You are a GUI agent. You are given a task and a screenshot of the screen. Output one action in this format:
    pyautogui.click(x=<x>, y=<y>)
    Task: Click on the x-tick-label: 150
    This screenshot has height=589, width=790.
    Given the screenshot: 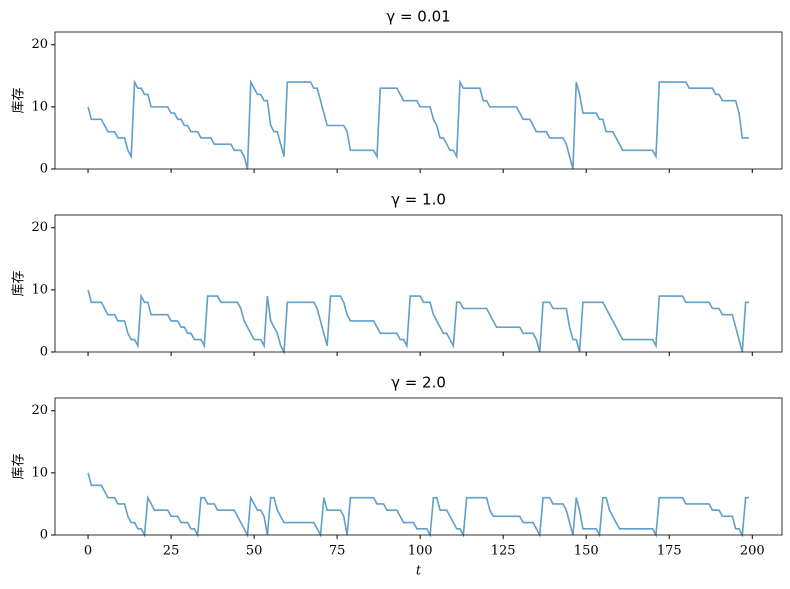 What is the action you would take?
    pyautogui.click(x=586, y=551)
    